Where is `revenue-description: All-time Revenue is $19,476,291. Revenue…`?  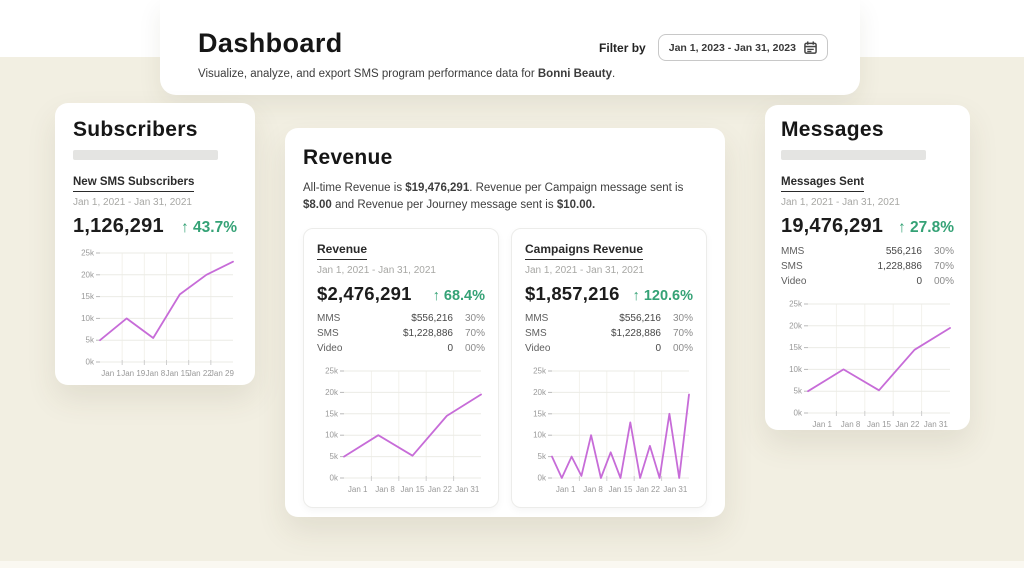
revenue-description: All-time Revenue is $19,476,291. Revenue… is located at coordinates (493, 197).